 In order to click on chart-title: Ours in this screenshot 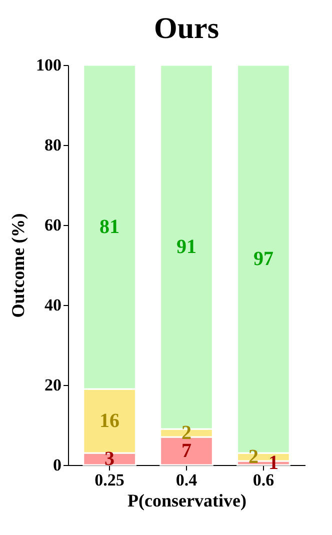, I will do `click(187, 28)`.